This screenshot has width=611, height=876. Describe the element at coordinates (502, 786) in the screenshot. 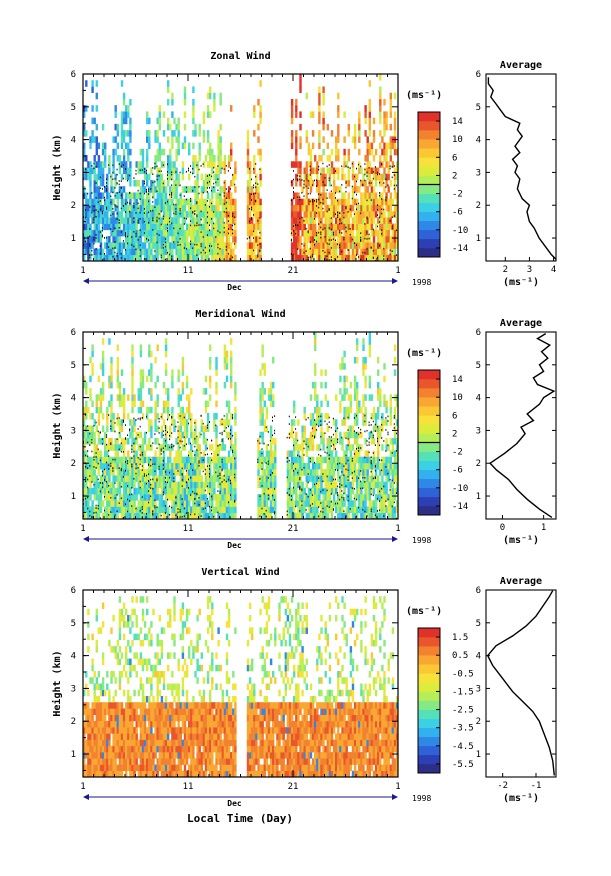

I see `profile-x-tick-label: -2` at that location.